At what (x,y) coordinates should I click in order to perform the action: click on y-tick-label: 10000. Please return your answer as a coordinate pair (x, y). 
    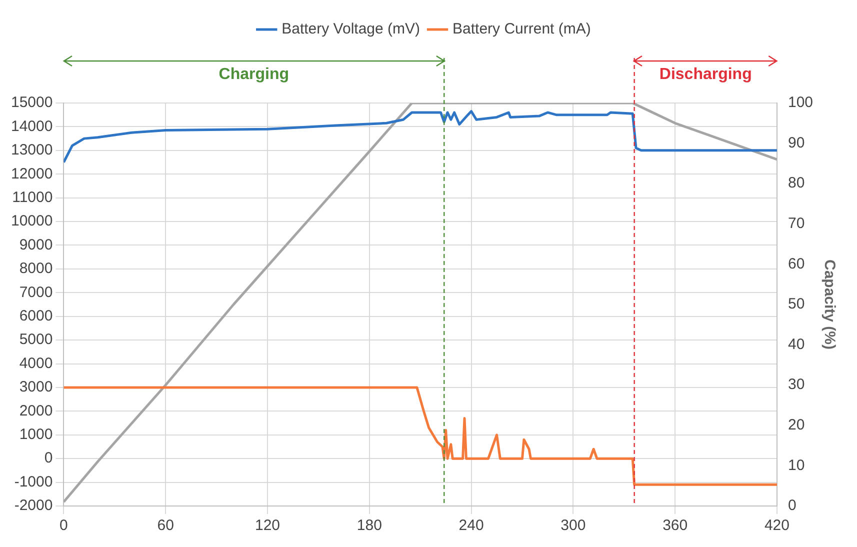
    Looking at the image, I should click on (31, 221).